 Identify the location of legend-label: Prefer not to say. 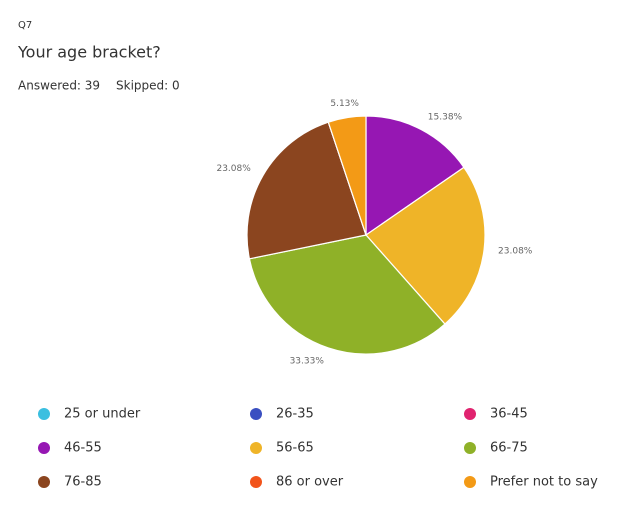
(544, 482).